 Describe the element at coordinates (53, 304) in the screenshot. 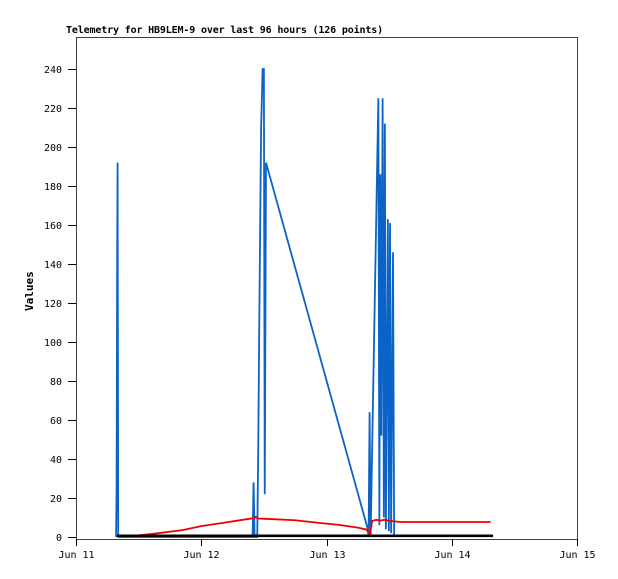

I see `y-tick-label: 120` at that location.